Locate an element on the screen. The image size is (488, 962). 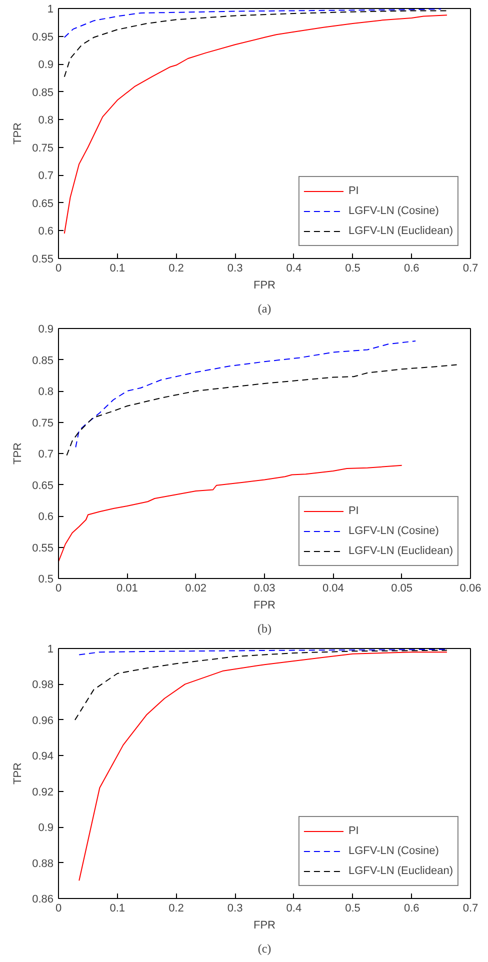
y-tick-label: 0.95 is located at coordinates (43, 37).